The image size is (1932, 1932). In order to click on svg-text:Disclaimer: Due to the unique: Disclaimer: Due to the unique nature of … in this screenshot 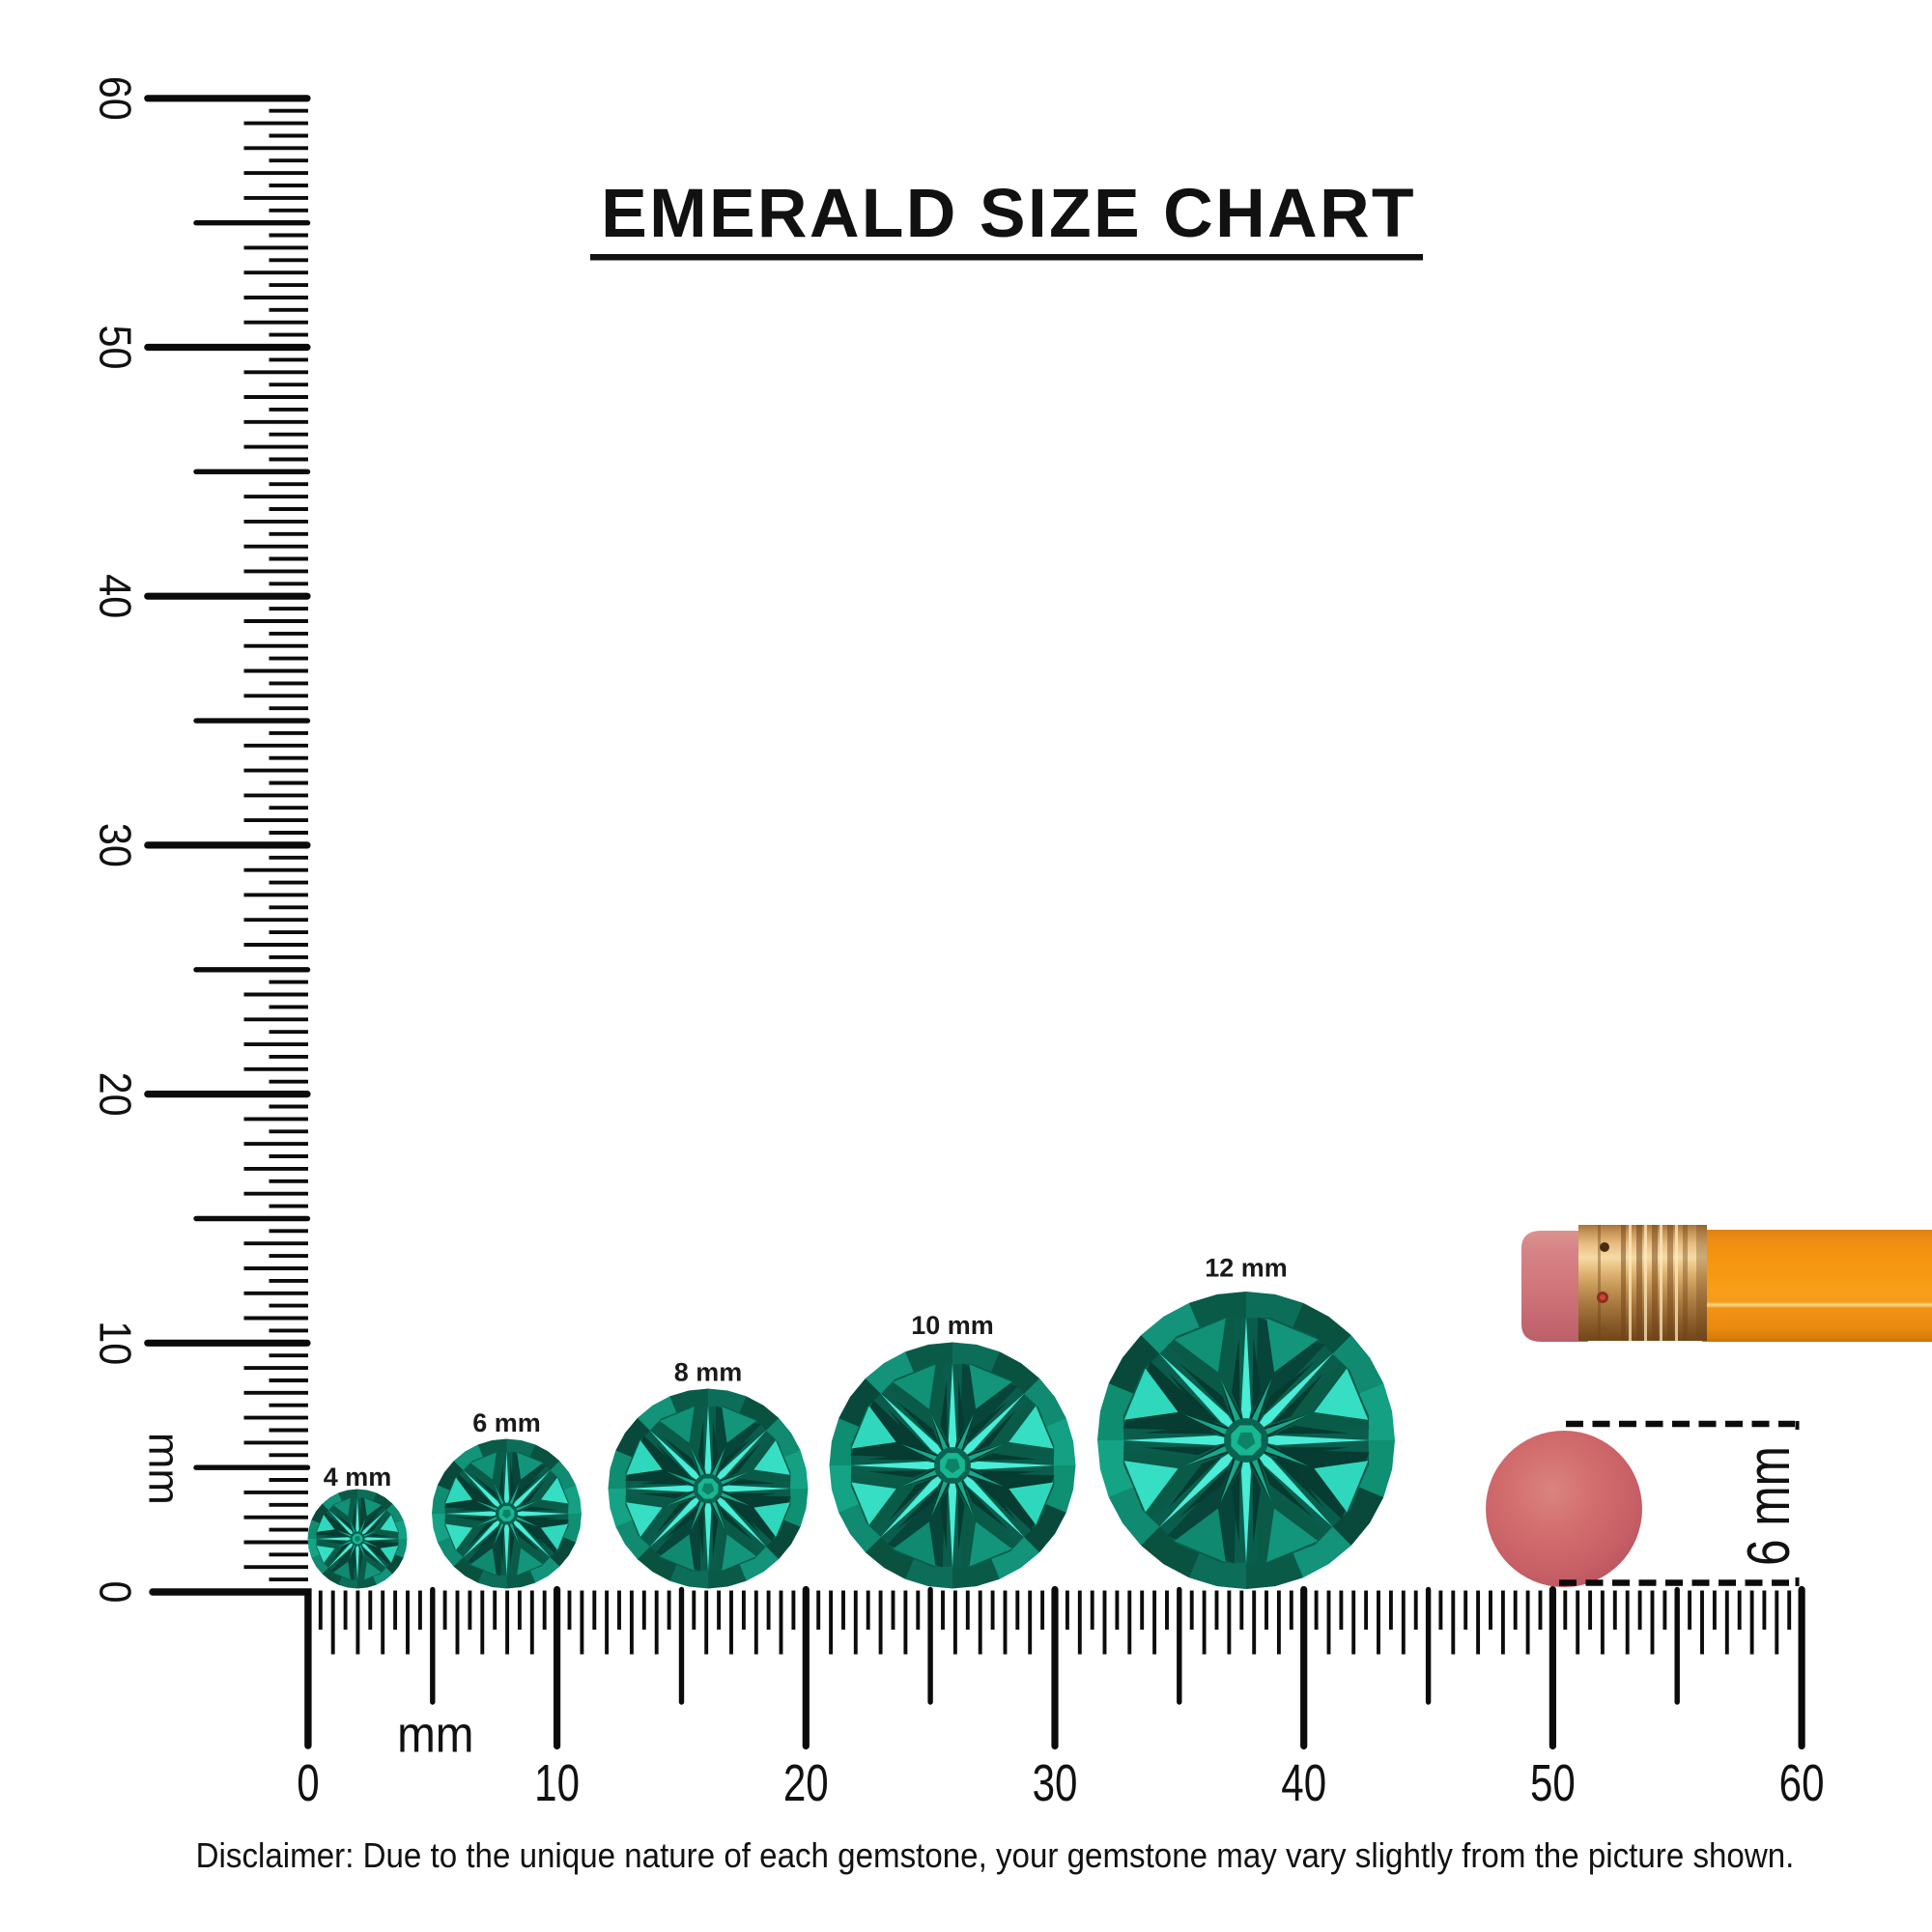, I will do `click(995, 1856)`.